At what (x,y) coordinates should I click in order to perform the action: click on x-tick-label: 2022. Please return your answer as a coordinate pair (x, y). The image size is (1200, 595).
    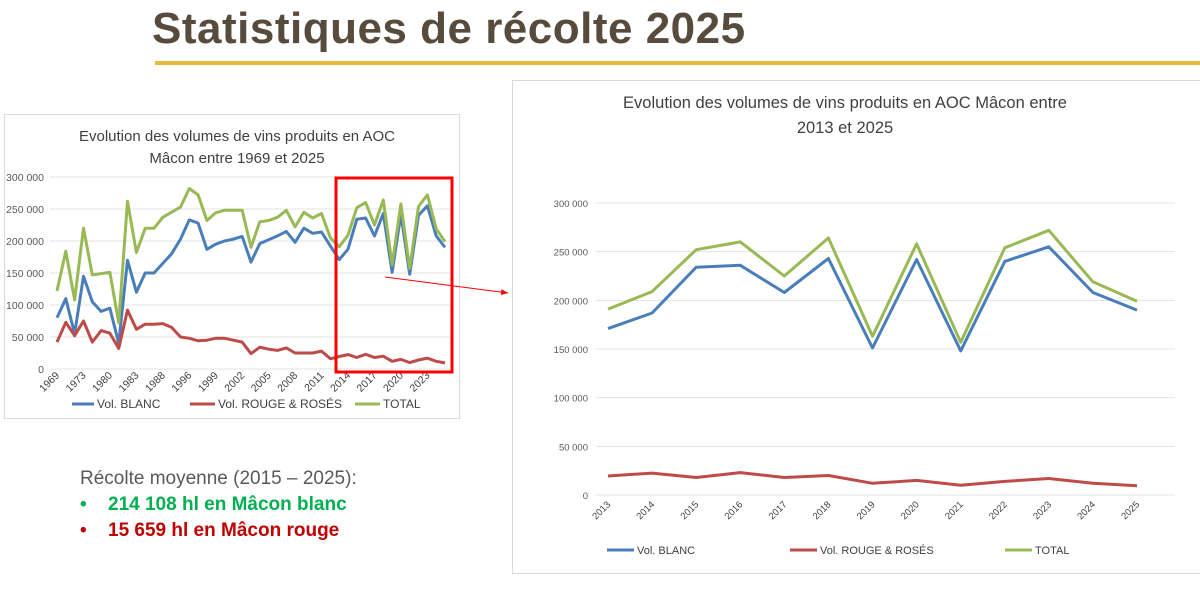
    Looking at the image, I should click on (998, 510).